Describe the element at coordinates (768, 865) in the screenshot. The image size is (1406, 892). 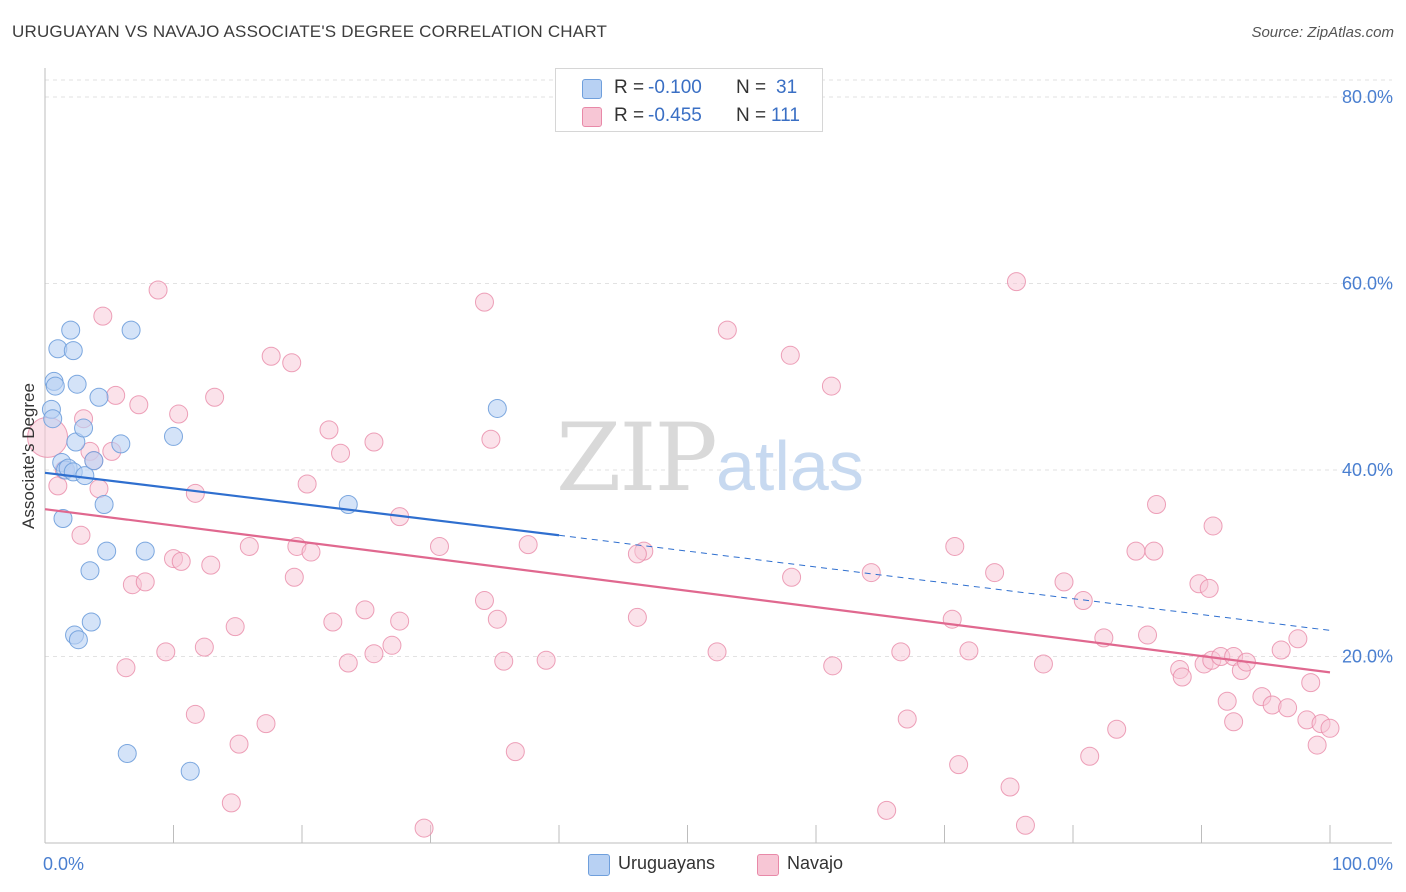
I see `series-swatch-pink` at that location.